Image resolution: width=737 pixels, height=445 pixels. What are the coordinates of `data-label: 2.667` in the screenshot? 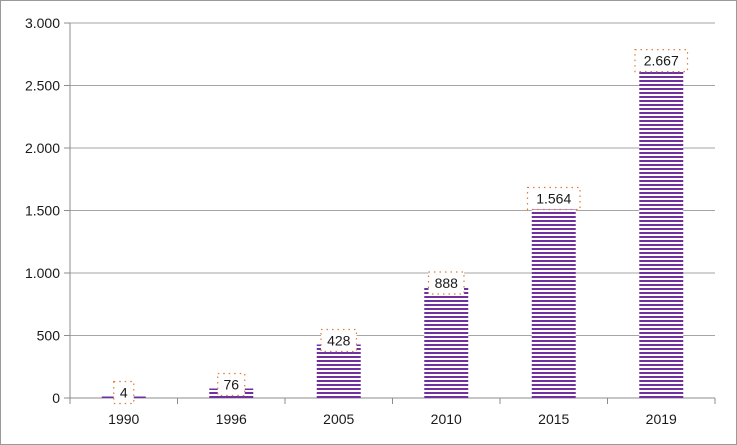 It's located at (661, 61).